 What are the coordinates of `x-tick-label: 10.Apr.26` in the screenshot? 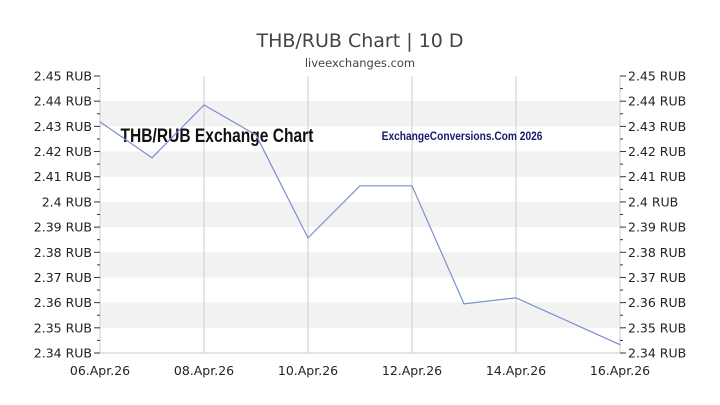 It's located at (308, 370).